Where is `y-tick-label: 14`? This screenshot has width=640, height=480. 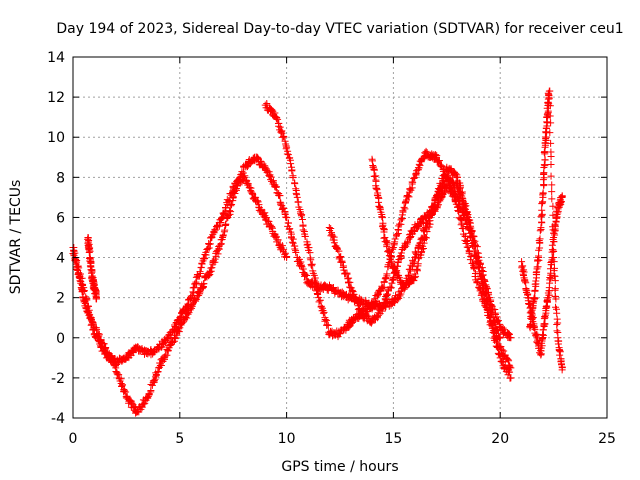
y-tick-label: 14 is located at coordinates (56, 58).